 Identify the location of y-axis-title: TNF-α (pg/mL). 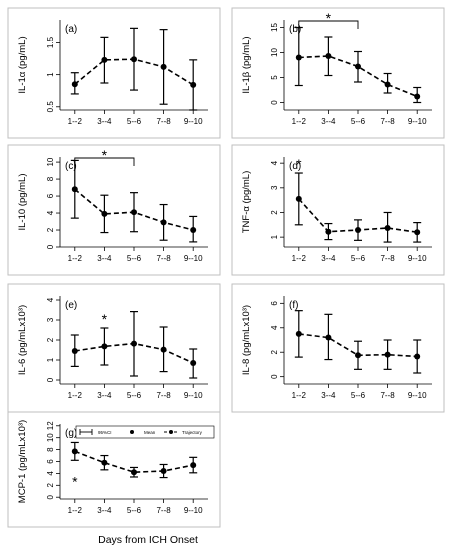
(246, 202).